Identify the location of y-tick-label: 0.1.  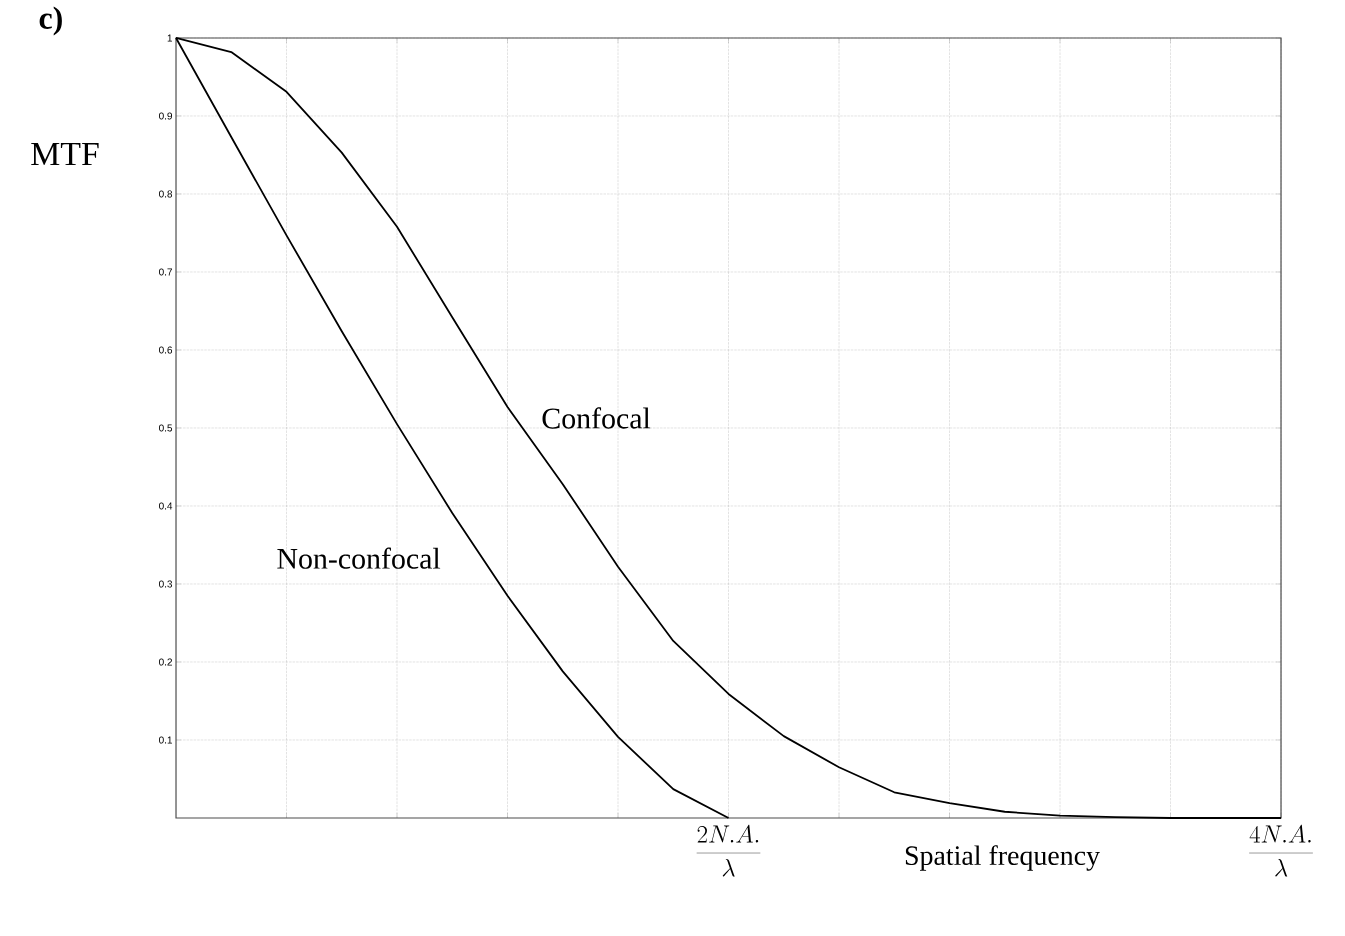
(166, 740).